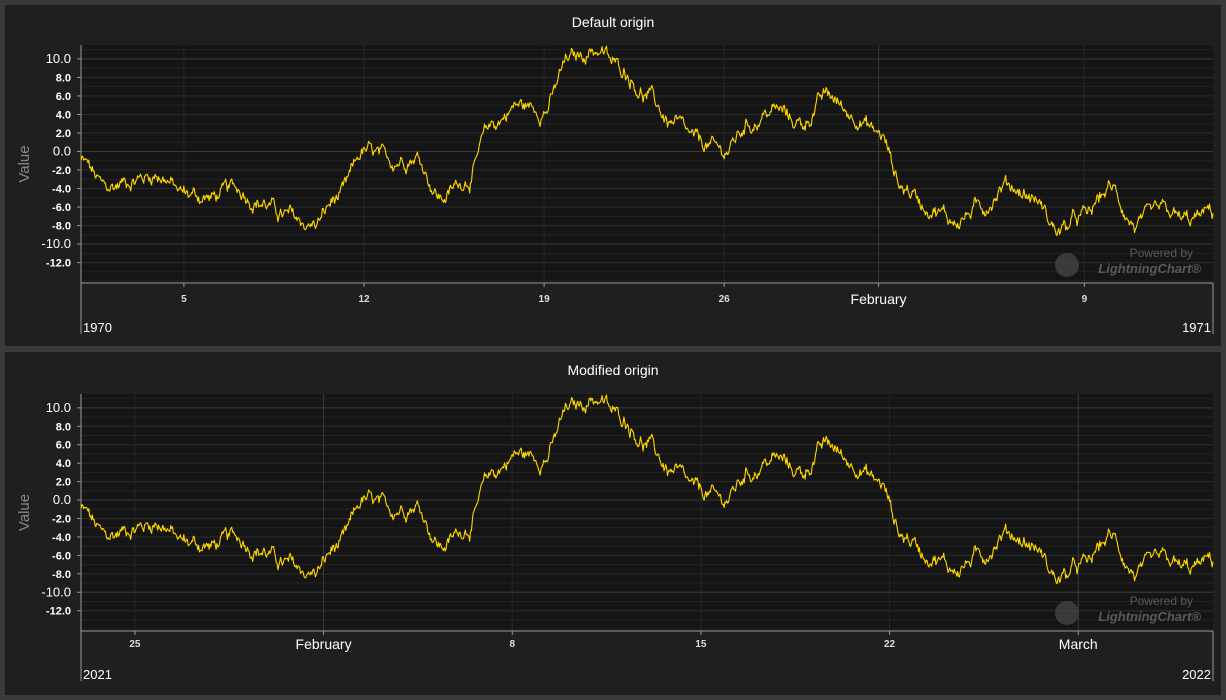 This screenshot has height=700, width=1226. What do you see at coordinates (184, 299) in the screenshot?
I see `x-tick-label: 5` at bounding box center [184, 299].